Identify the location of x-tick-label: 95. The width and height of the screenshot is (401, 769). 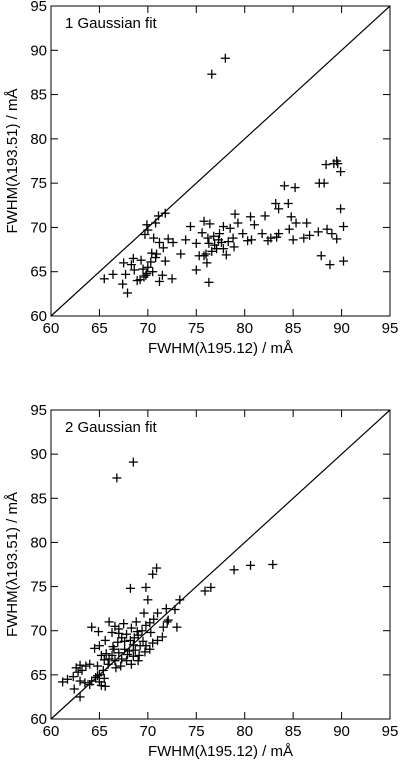
(390, 731).